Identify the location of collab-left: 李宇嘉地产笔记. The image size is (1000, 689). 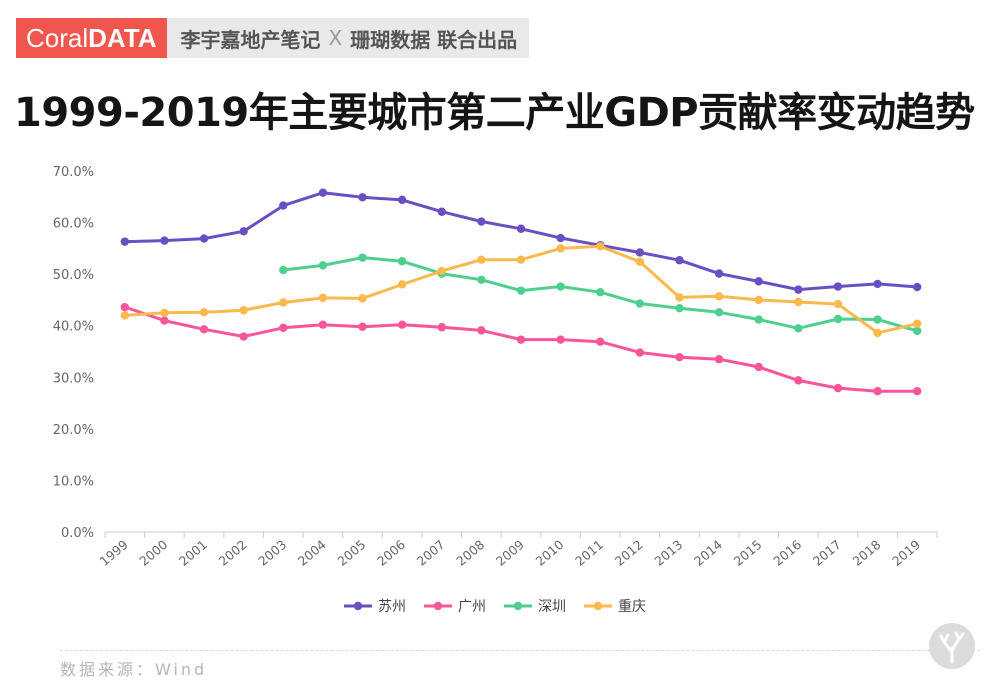
(250, 39).